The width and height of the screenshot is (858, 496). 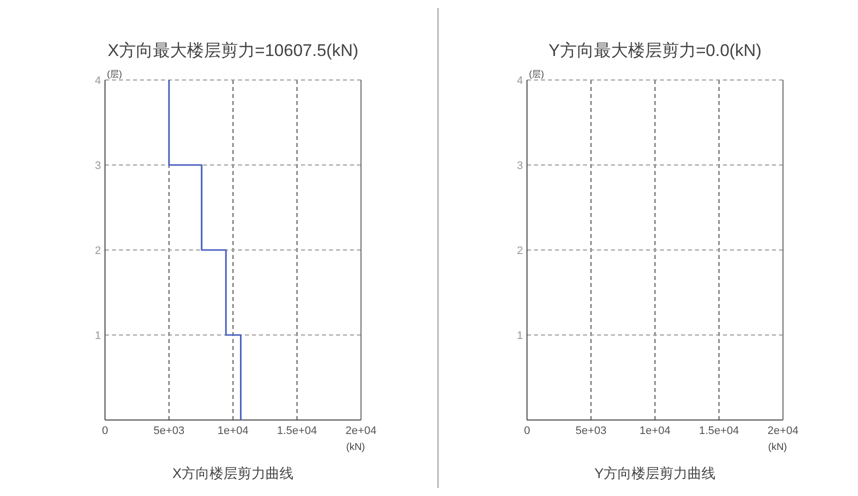 I want to click on line-series, so click(x=205, y=250).